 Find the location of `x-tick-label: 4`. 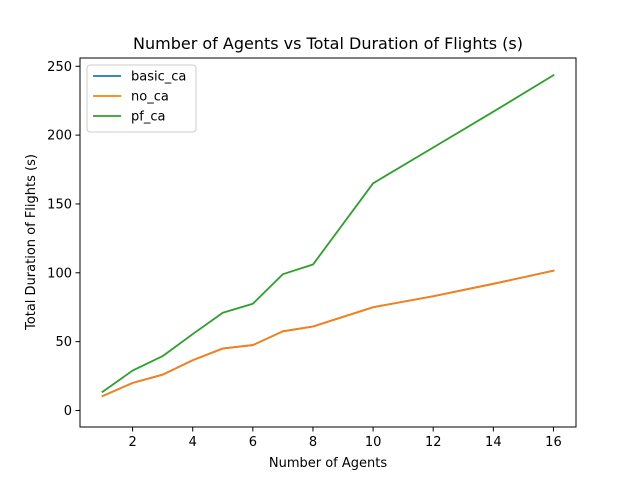

x-tick-label: 4 is located at coordinates (193, 442).